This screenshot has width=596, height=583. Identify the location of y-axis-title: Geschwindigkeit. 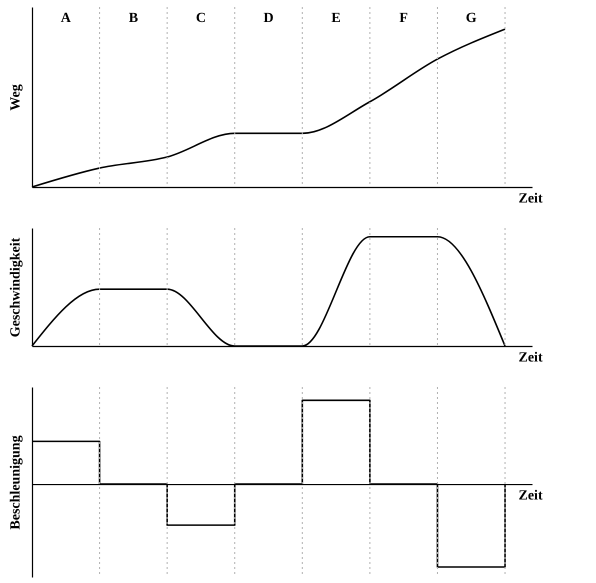
(16, 287).